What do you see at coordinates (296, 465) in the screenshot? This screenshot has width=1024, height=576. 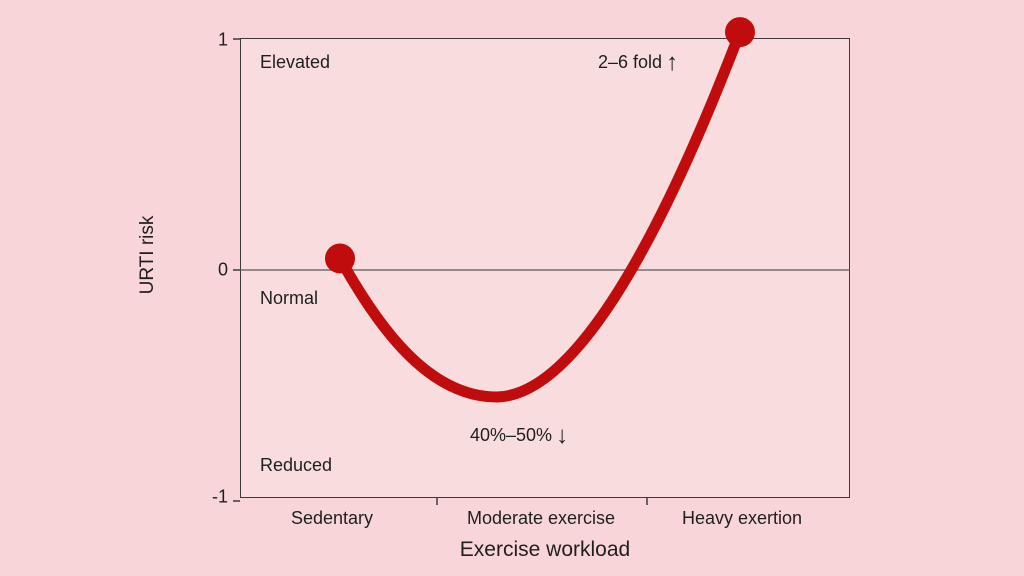 I see `region-label-reduced: Reduced` at bounding box center [296, 465].